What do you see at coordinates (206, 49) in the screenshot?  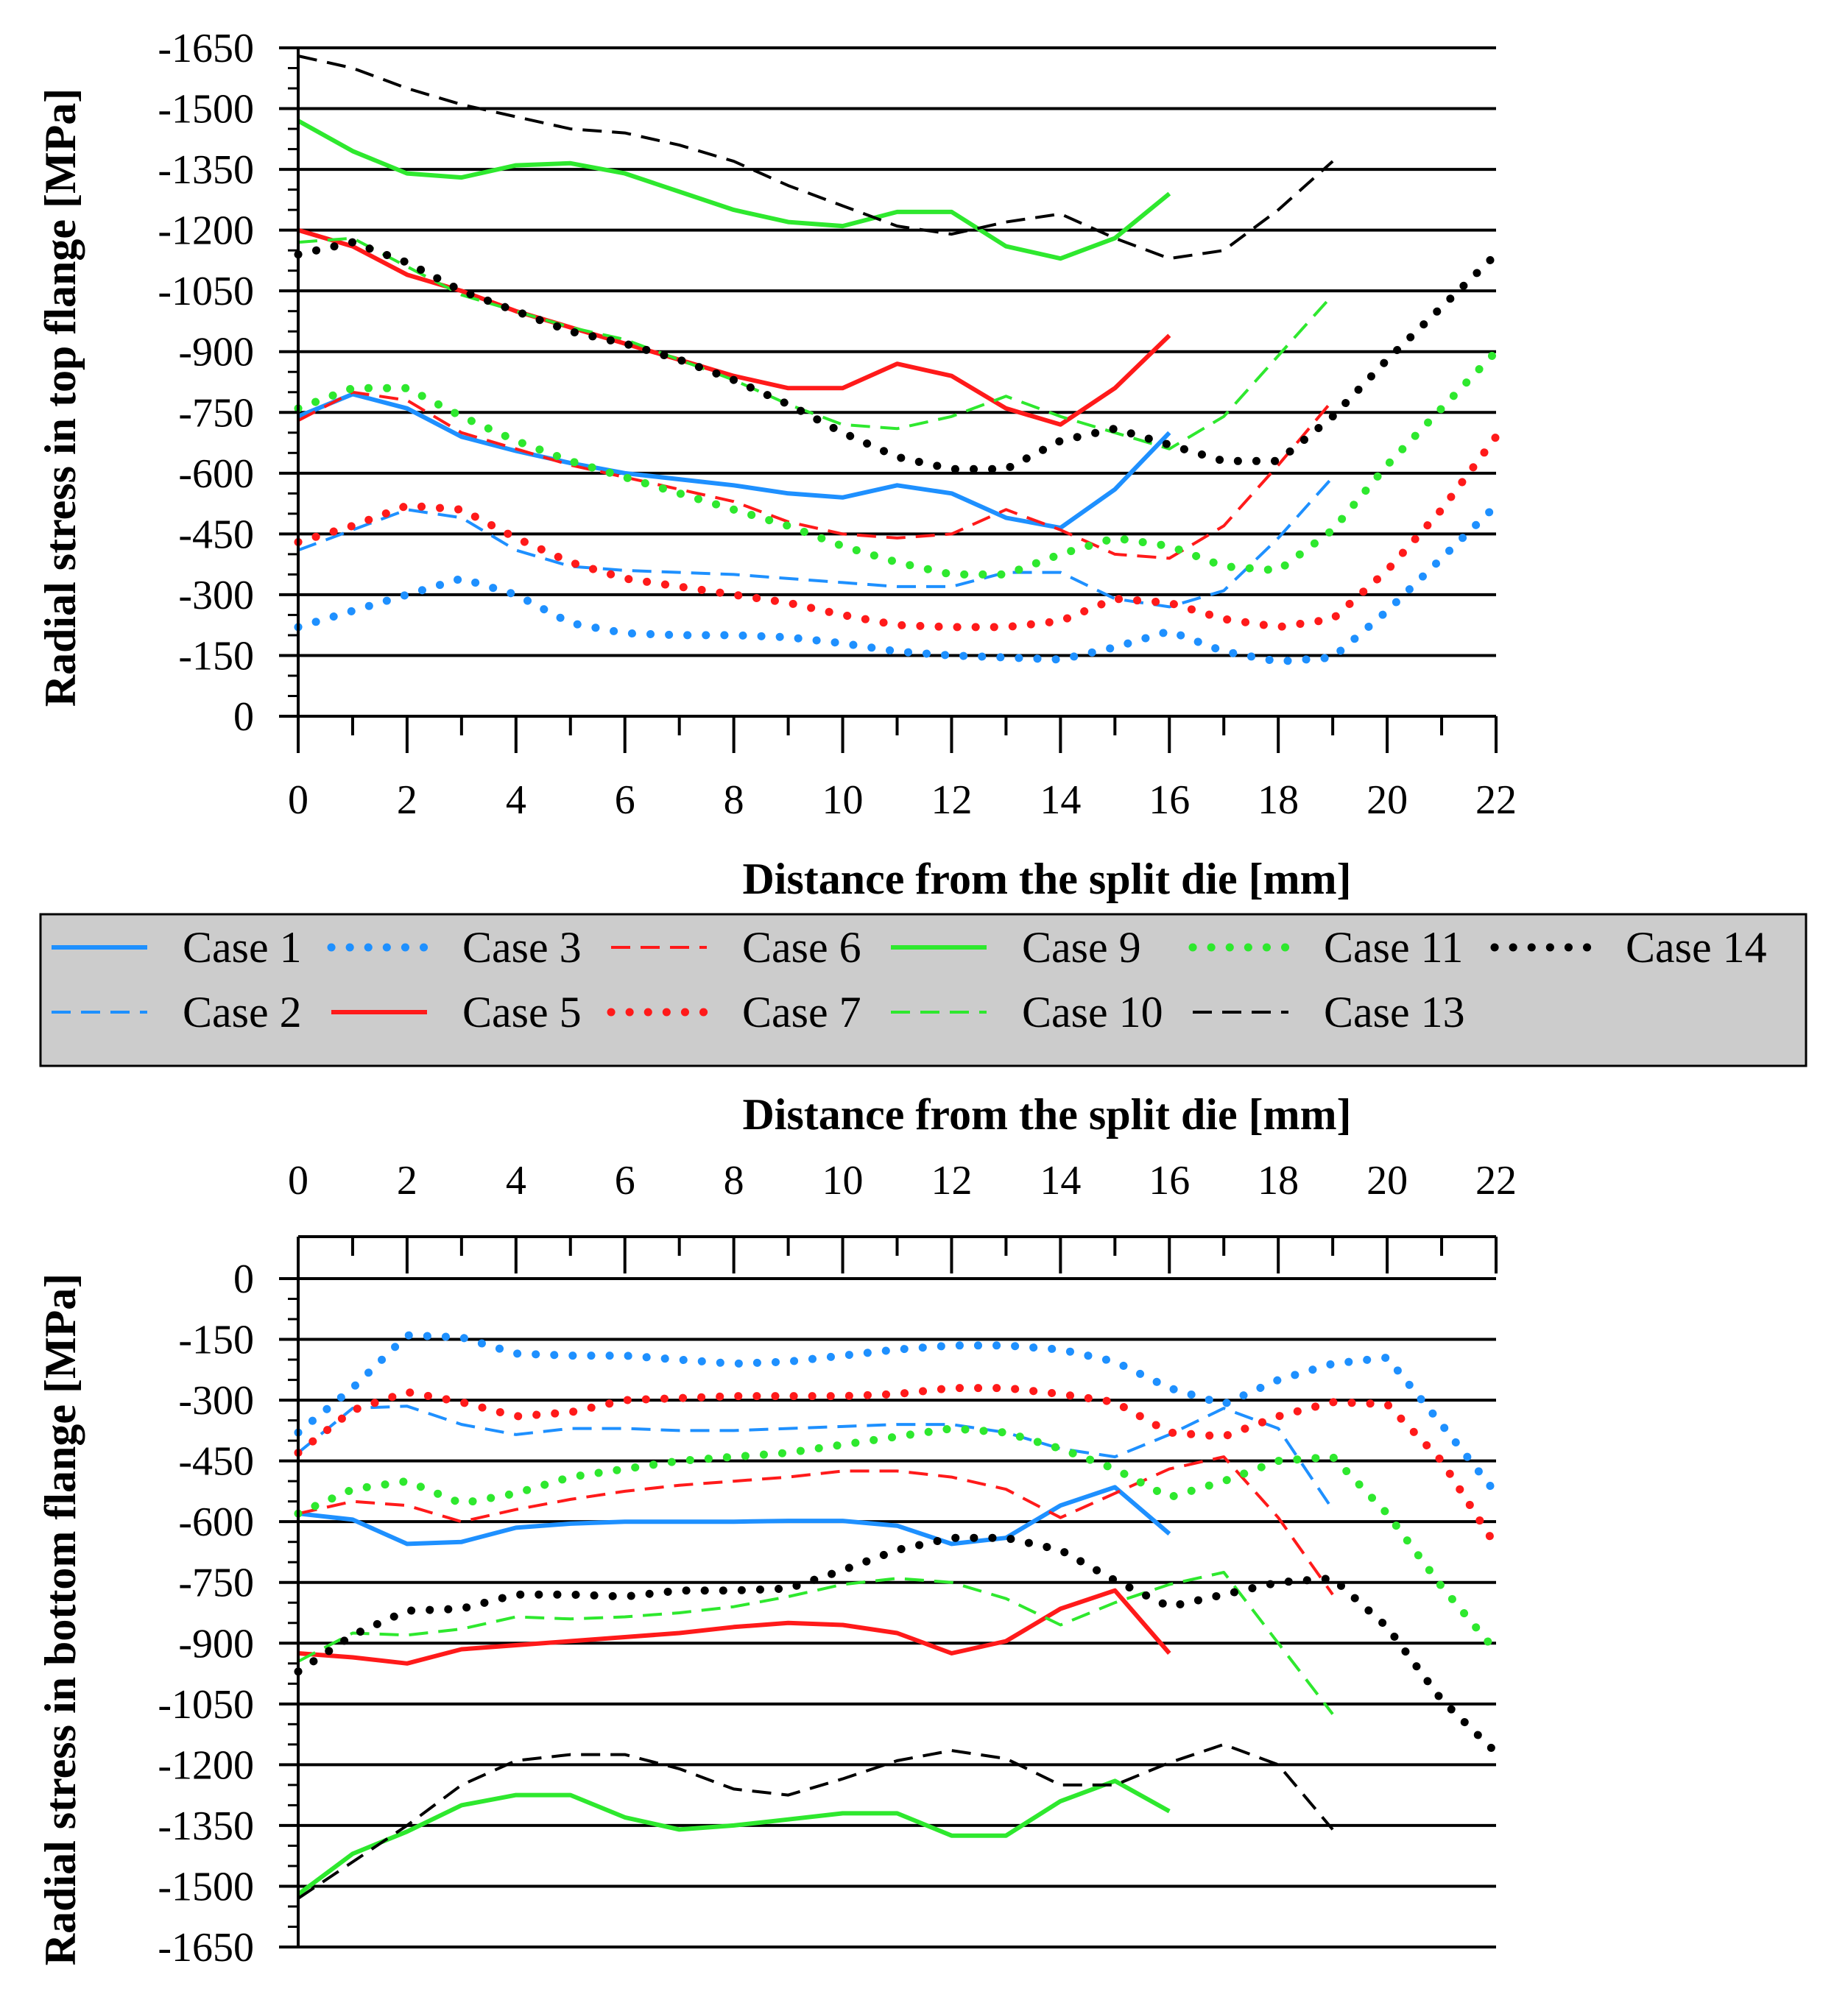 I see `top-y-tick-label: -1650` at bounding box center [206, 49].